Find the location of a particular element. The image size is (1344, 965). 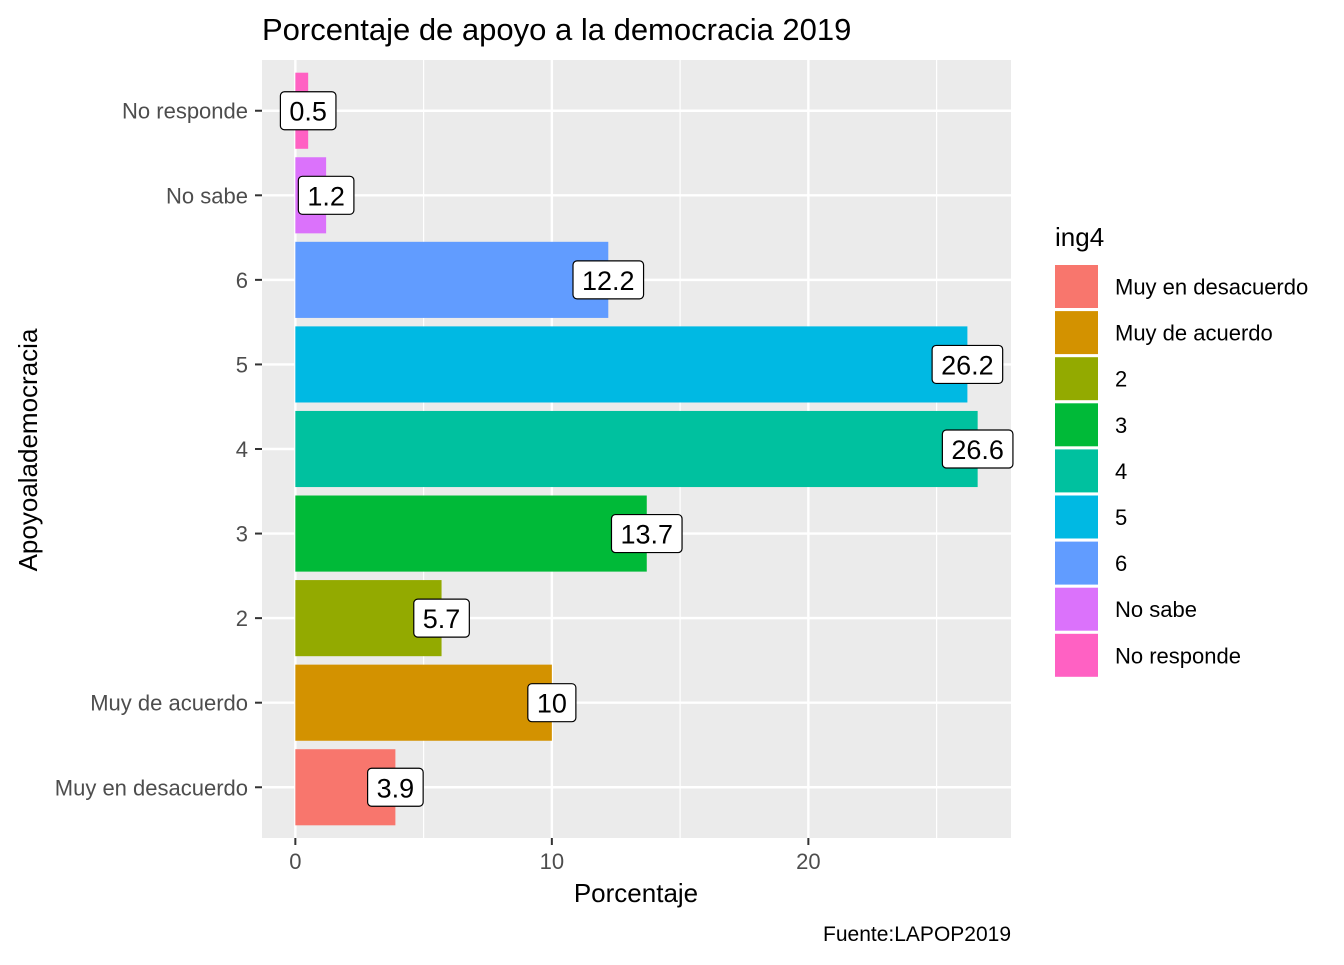

data-label-text: 1.2 is located at coordinates (326, 196).